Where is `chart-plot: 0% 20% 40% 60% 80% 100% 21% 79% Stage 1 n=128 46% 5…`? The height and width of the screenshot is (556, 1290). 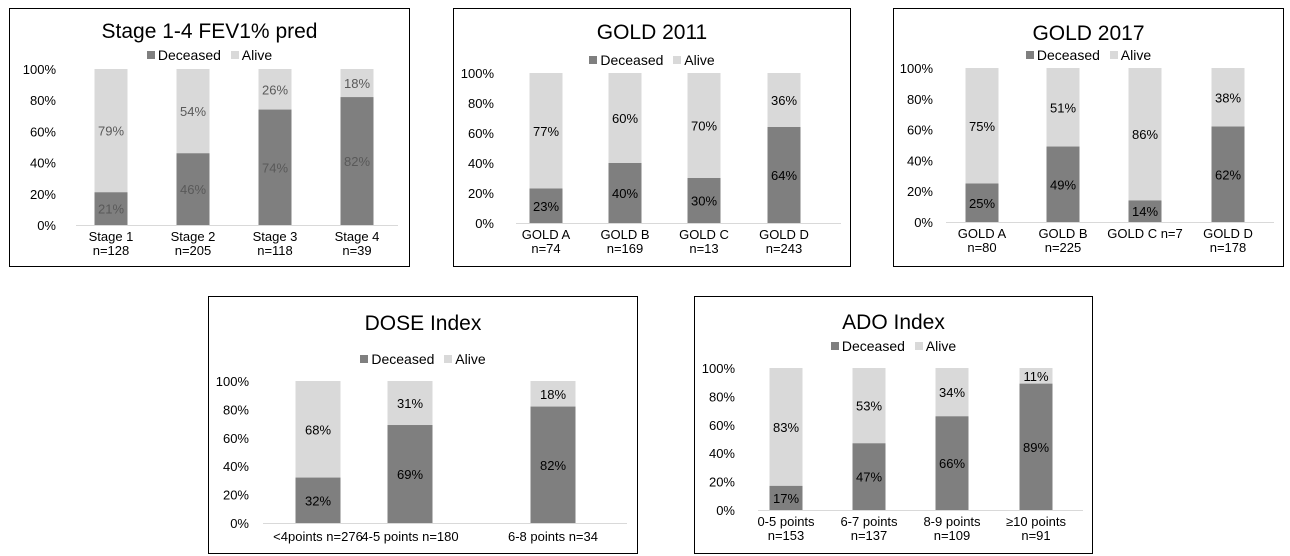 chart-plot: 0% 20% 40% 60% 80% 100% 21% 79% Stage 1 n=128 46% 5… is located at coordinates (210, 160).